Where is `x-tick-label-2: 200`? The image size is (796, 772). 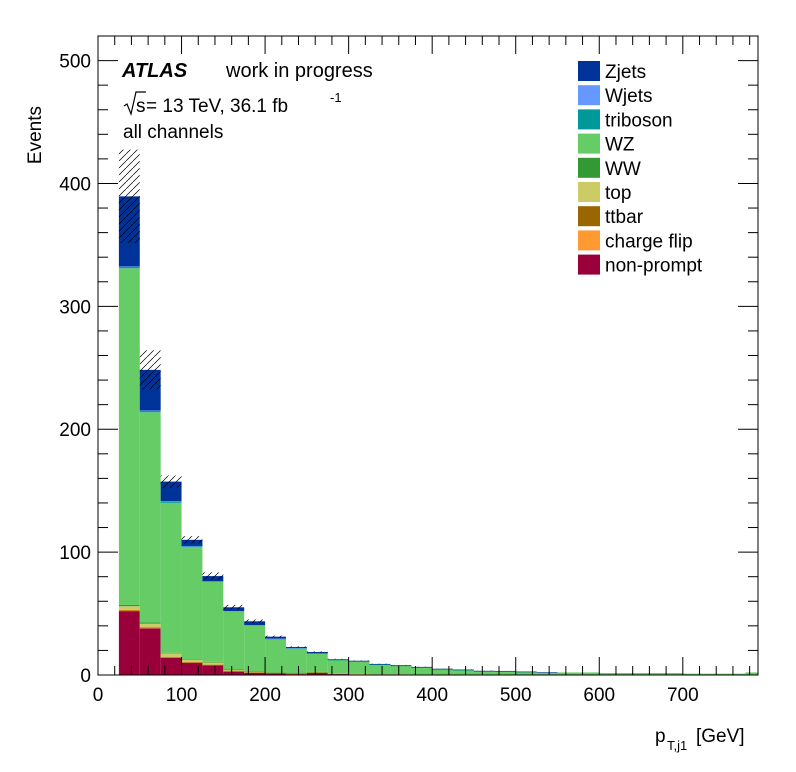
x-tick-label-2: 200 is located at coordinates (265, 695).